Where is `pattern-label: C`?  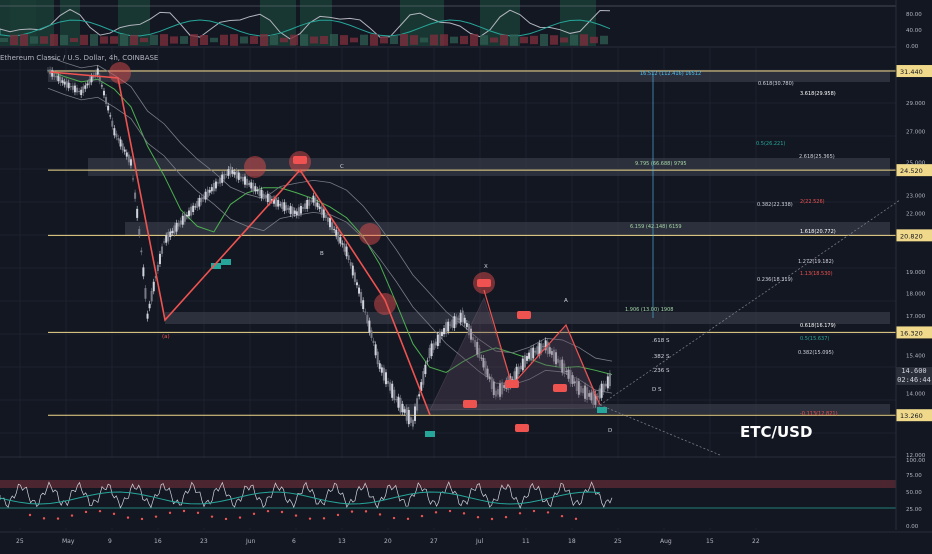
pattern-label: C is located at coordinates (342, 167).